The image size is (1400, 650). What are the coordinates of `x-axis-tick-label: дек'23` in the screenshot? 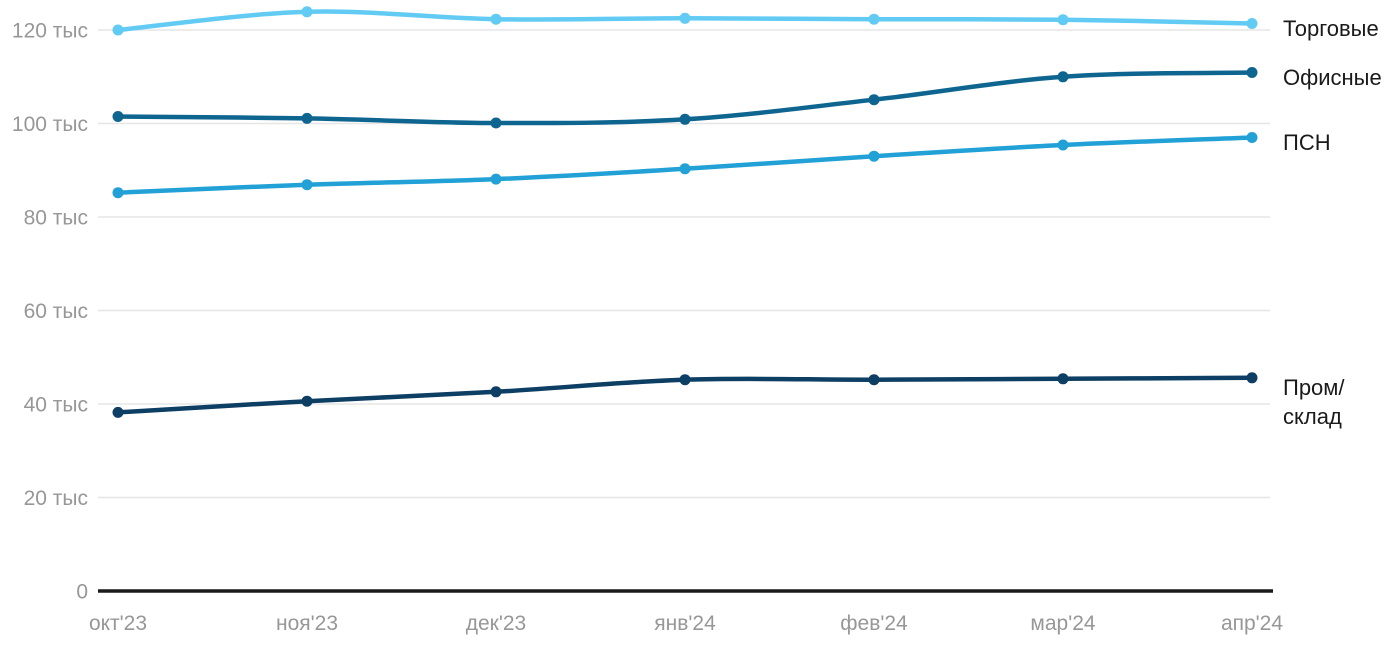 It's located at (496, 623).